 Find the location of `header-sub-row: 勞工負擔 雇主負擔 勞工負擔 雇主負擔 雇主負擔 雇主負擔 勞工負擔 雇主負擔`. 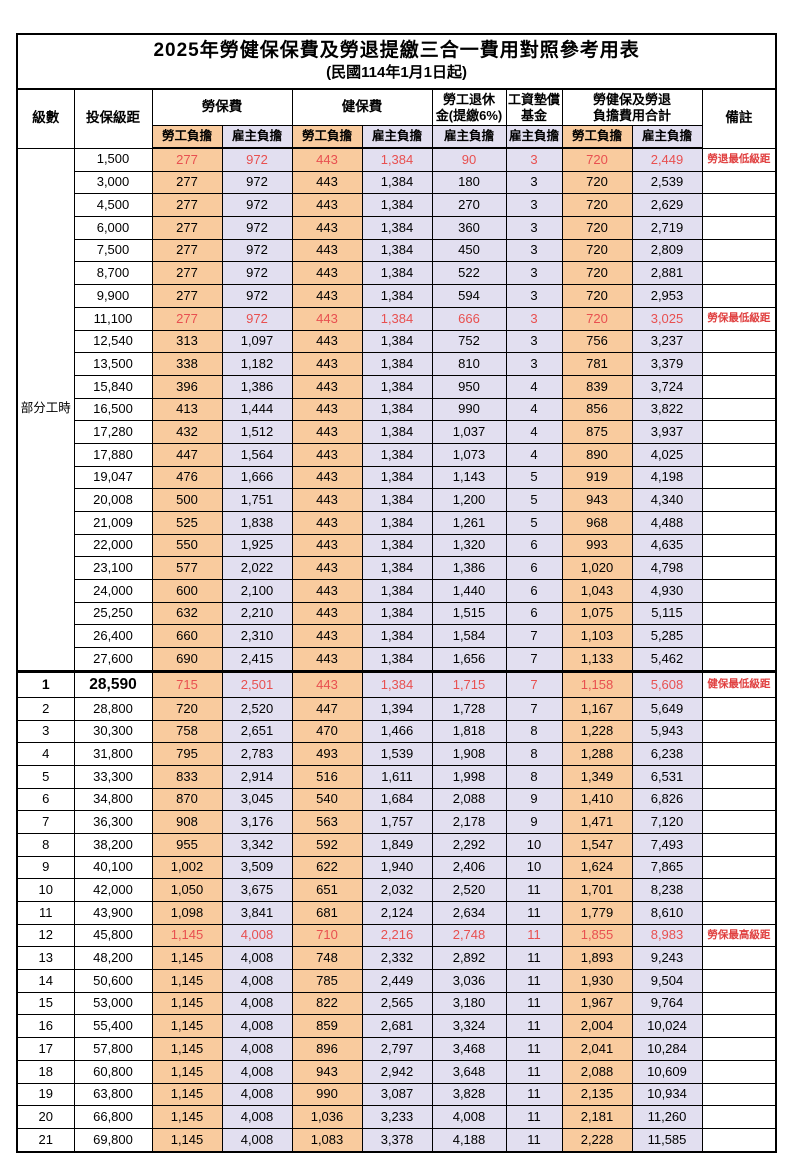

header-sub-row: 勞工負擔 雇主負擔 勞工負擔 雇主負擔 雇主負擔 雇主負擔 勞工負擔 雇主負擔 is located at coordinates (396, 137).